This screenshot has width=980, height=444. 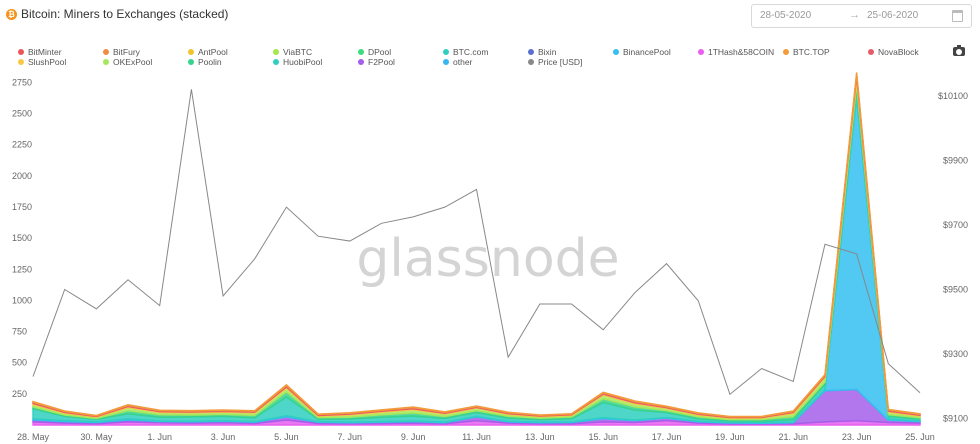 I want to click on y-right-tick-label: $9700, so click(x=955, y=225).